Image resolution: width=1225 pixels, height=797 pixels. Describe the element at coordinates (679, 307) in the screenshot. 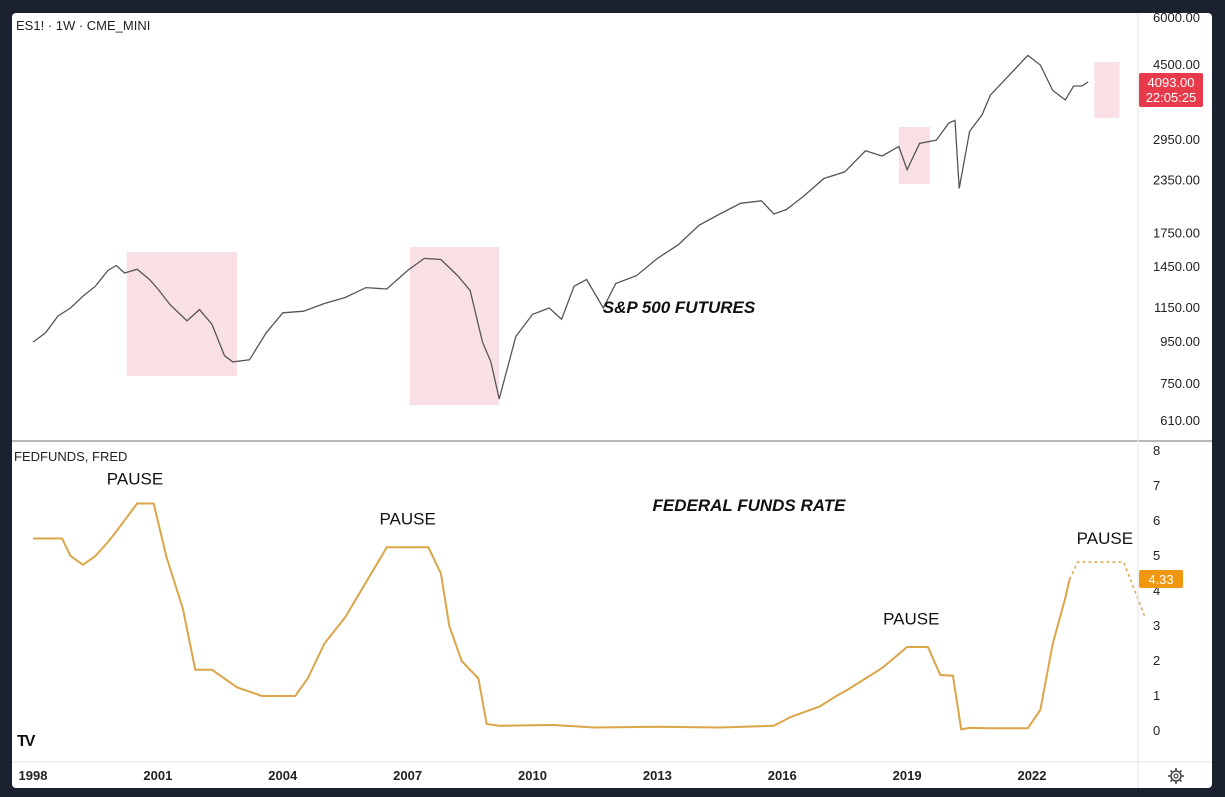

I see `sp500-title: S&P 500 FUTURES` at that location.